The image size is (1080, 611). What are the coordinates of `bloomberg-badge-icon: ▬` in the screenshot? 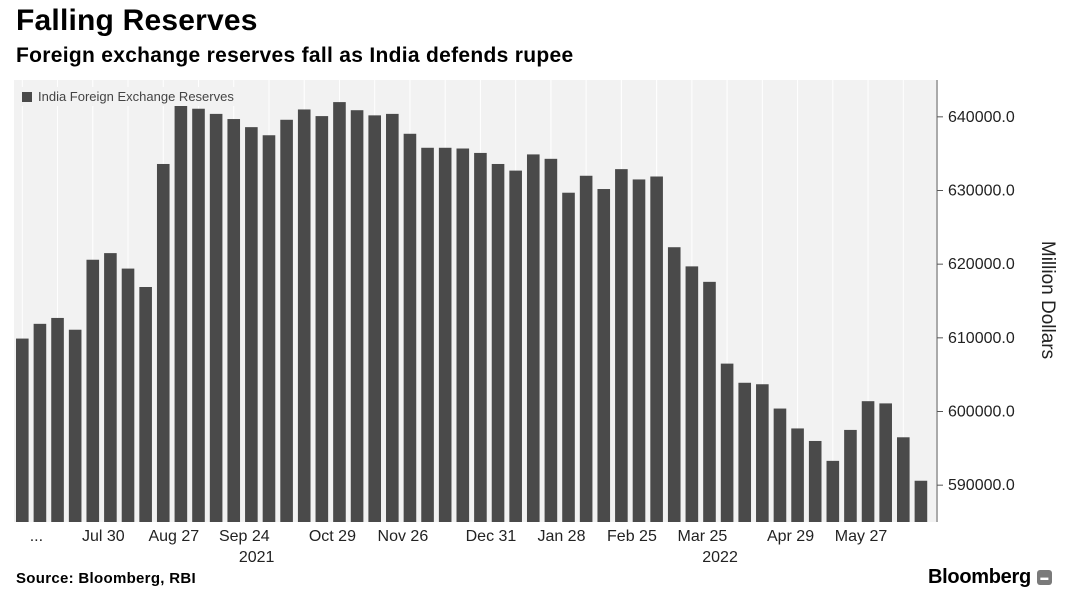 It's located at (1044, 577).